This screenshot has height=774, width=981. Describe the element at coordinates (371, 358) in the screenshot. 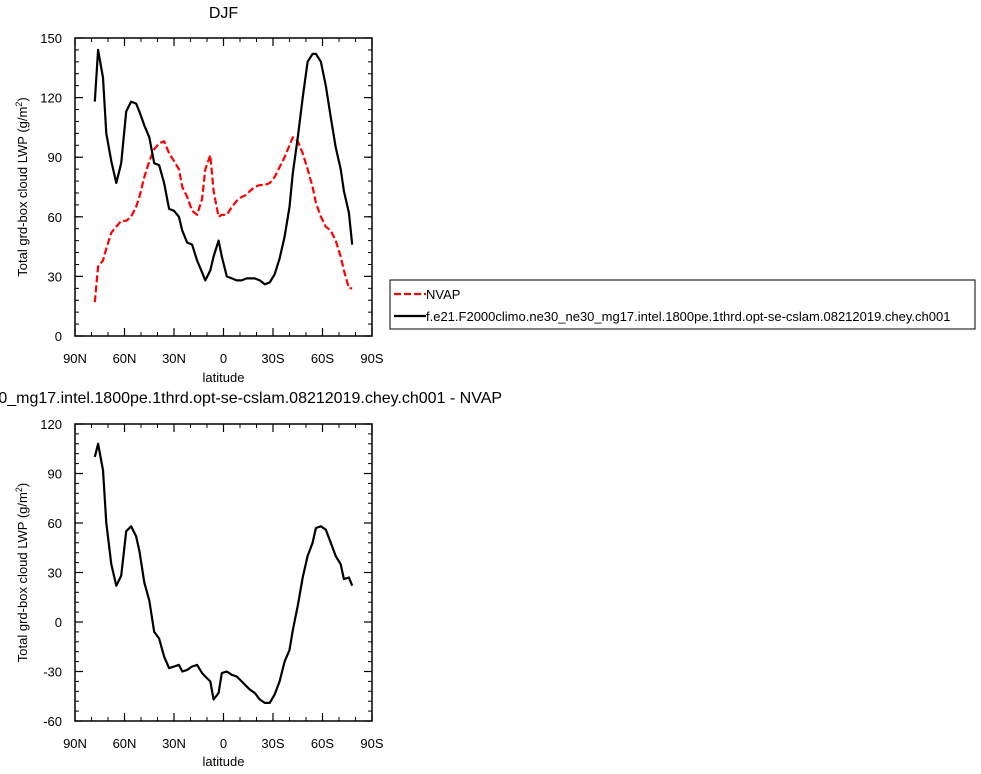

I see `chart1-x-tick-label: 90S` at that location.